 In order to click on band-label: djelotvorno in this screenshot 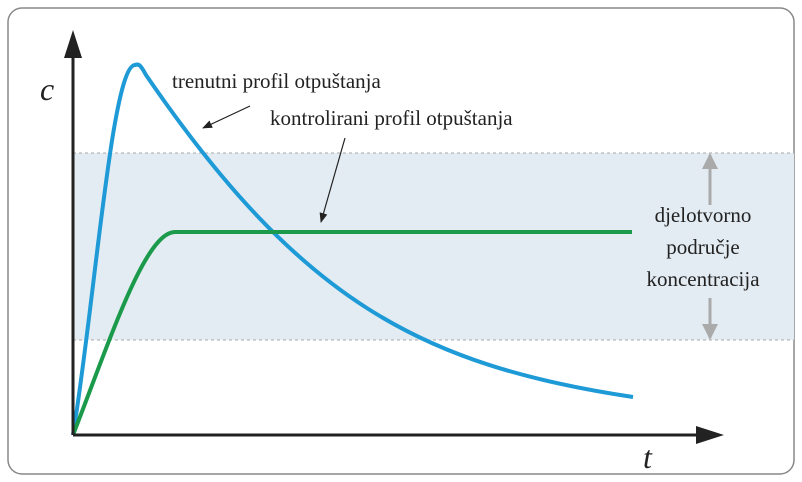, I will do `click(703, 215)`.